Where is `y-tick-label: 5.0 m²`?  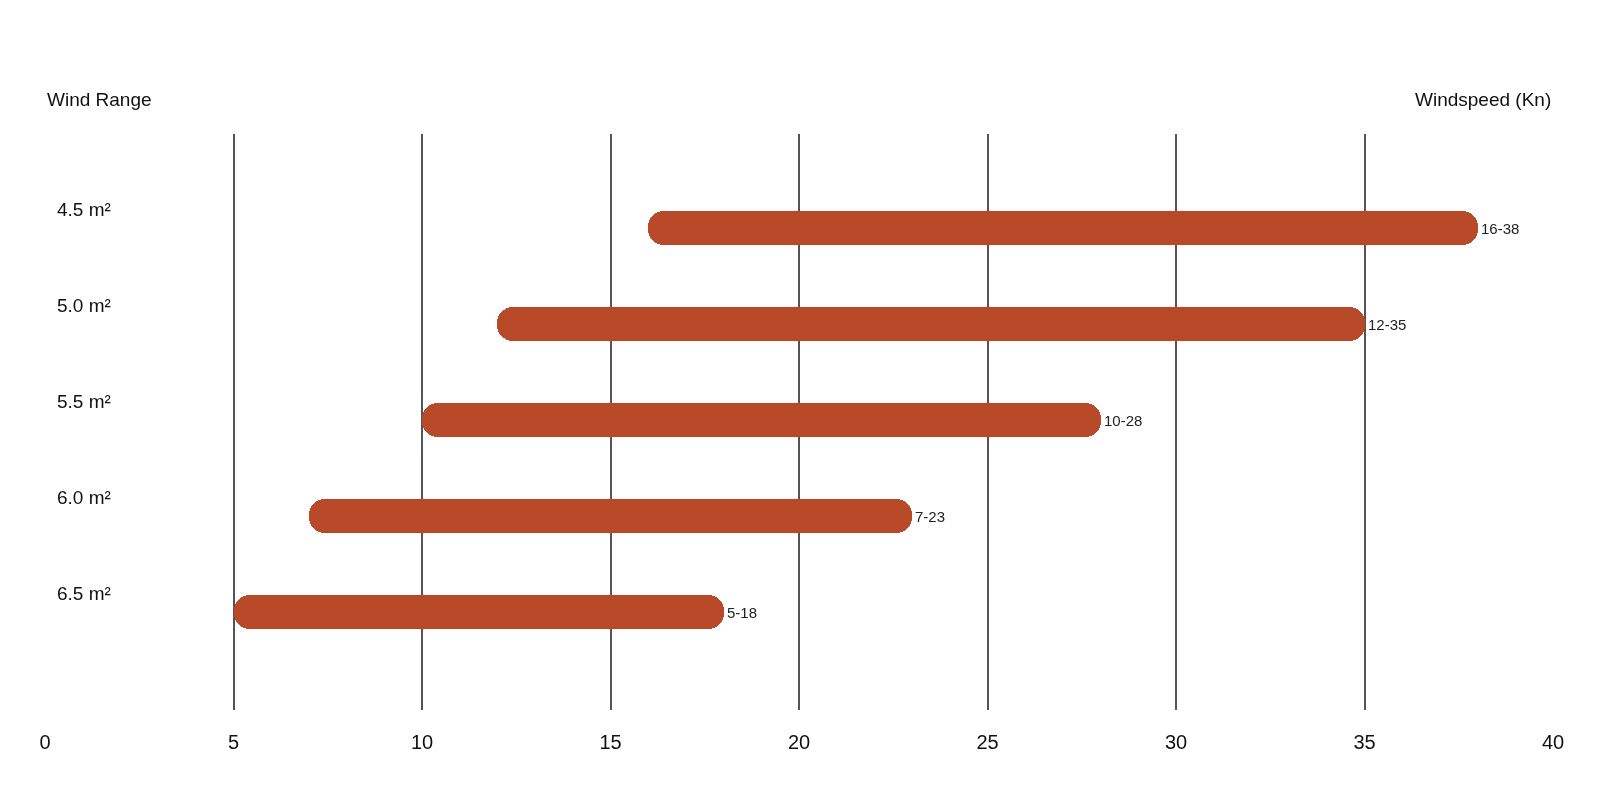 y-tick-label: 5.0 m² is located at coordinates (84, 305).